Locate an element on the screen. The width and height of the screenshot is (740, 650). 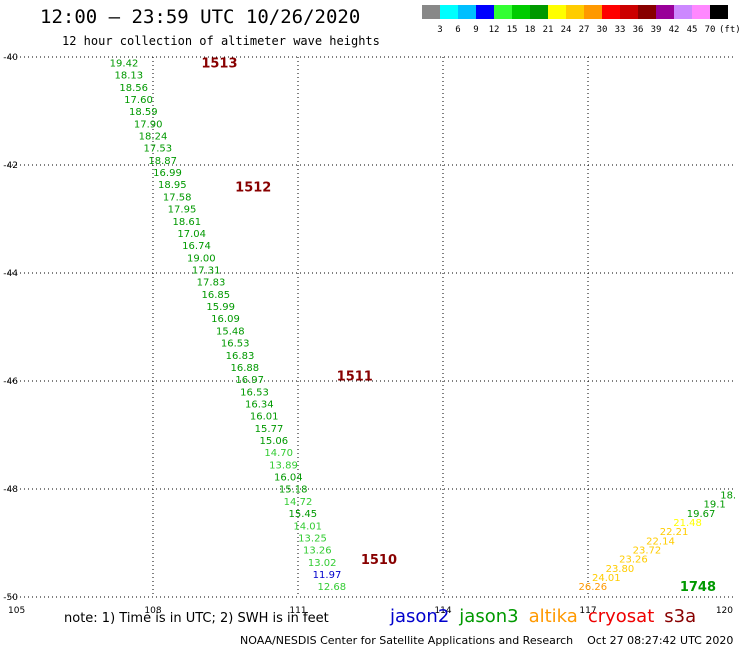
wave-height-point: 24.01 is located at coordinates (606, 578).